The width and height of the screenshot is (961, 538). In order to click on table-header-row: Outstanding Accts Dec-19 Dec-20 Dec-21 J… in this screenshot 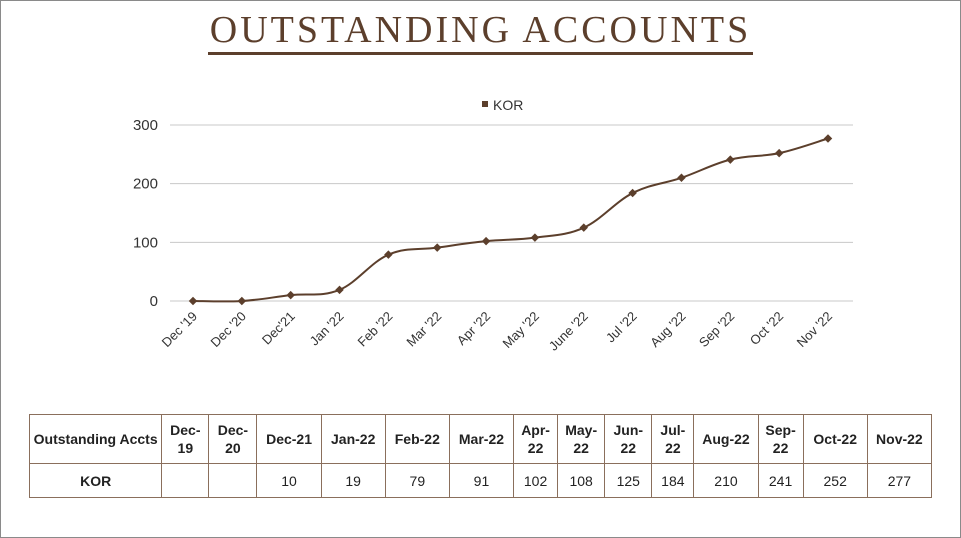, I will do `click(480, 439)`.